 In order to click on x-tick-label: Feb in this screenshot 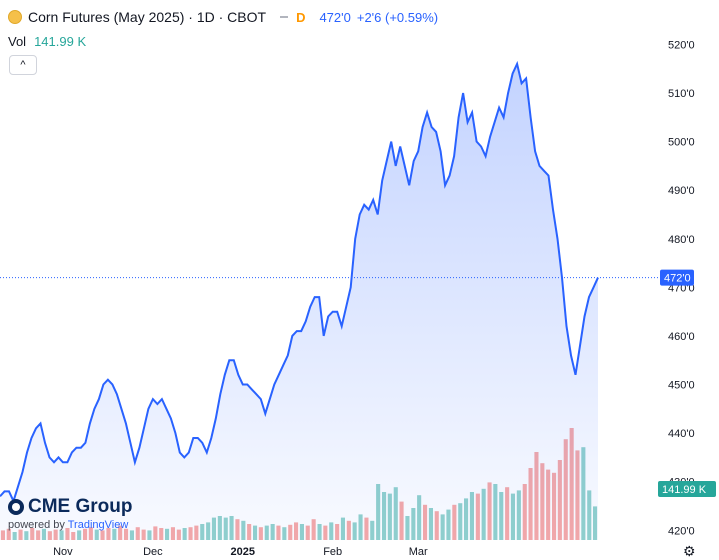, I will do `click(332, 552)`.